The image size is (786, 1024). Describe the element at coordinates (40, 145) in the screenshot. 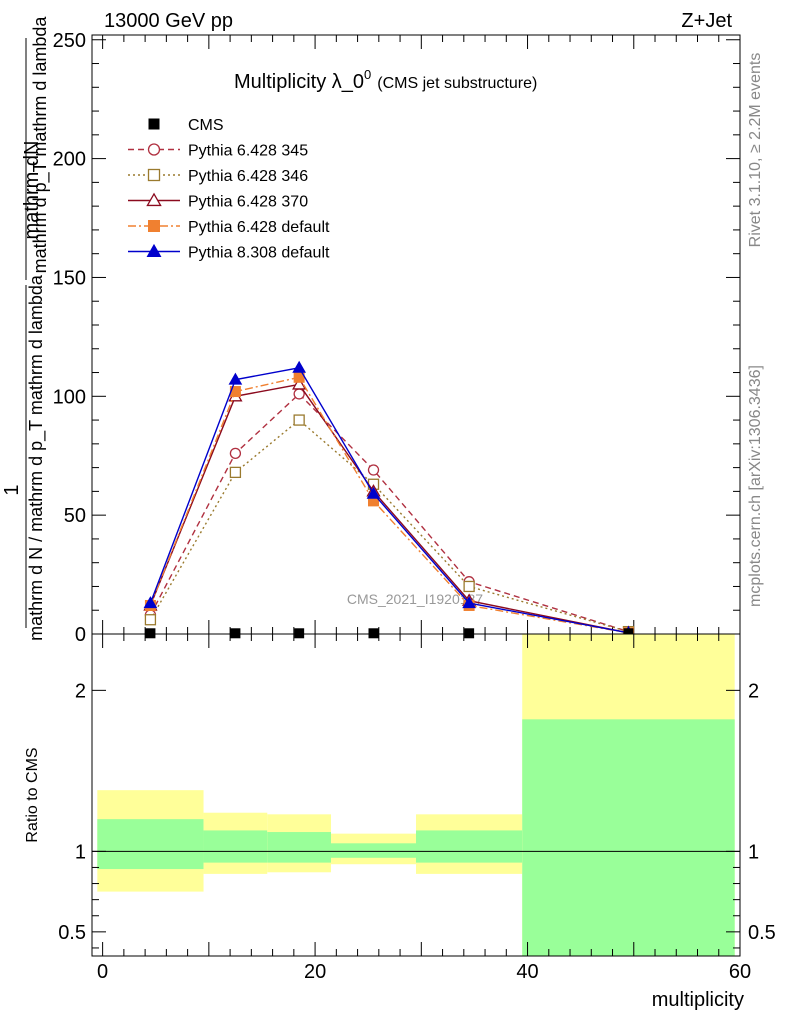

I see `ylabel-fraction: mathrm d p_T mathrm d lambda` at that location.